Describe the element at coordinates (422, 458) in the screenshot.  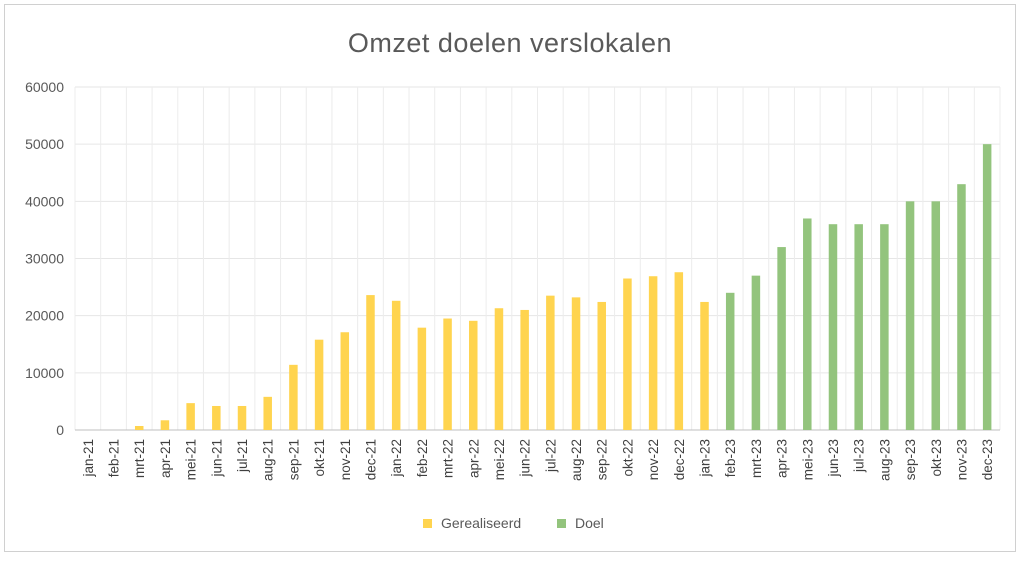
I see `x-tick-label: feb-22` at that location.